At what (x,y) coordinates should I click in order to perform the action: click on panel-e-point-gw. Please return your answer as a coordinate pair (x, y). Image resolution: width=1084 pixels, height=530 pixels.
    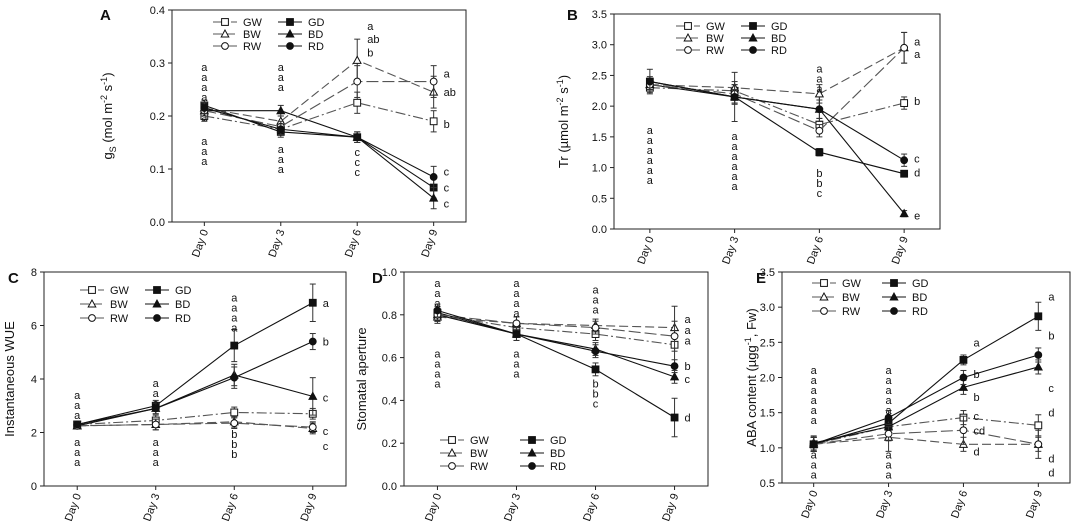
    Looking at the image, I should click on (1038, 425).